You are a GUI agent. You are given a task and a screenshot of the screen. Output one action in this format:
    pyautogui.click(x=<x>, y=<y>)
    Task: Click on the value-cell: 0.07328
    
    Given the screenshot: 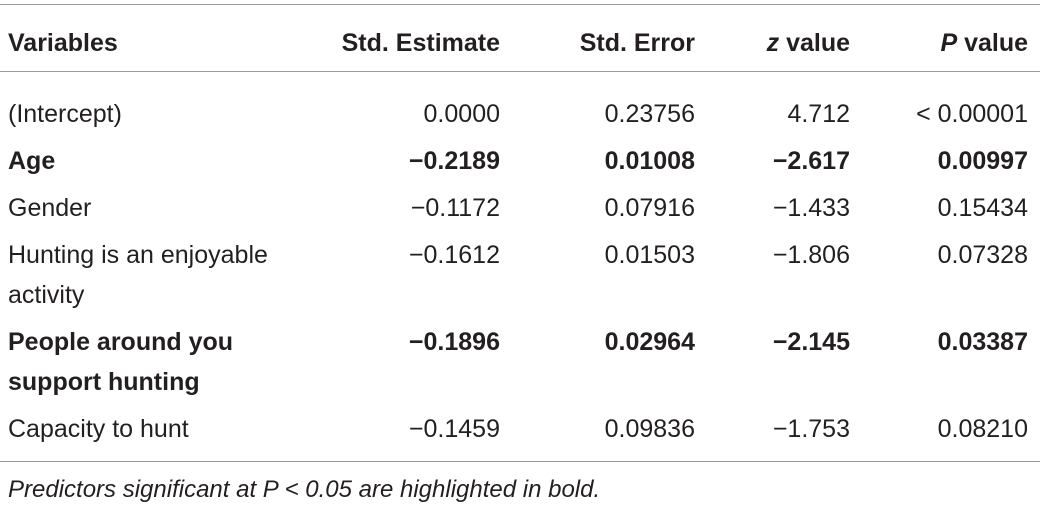 What is the action you would take?
    pyautogui.click(x=982, y=255)
    